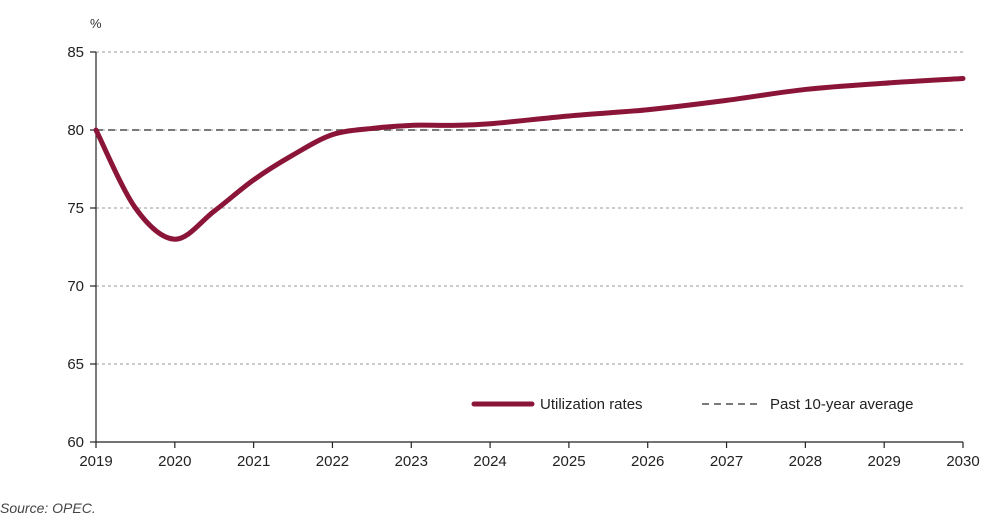  I want to click on x-tick-label-2020: 2020, so click(174, 461).